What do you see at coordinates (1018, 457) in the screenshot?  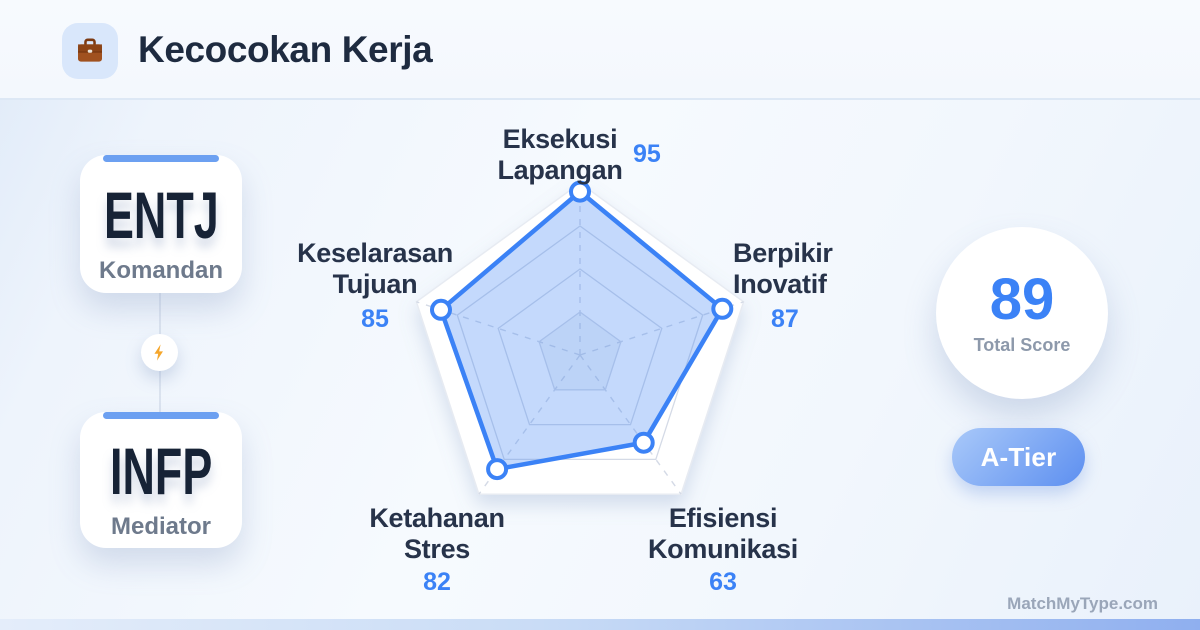 I see `tier-badge: A-Tier` at bounding box center [1018, 457].